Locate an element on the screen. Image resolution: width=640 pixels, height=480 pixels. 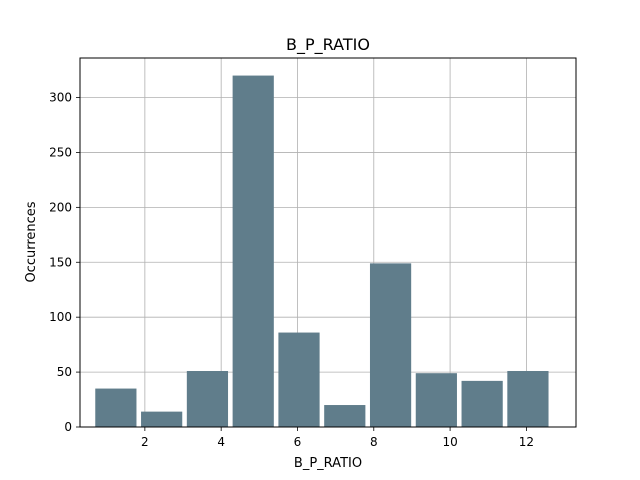
y-axis-ticks: 0 50 100 150 200 250 300 is located at coordinates (64, 262).